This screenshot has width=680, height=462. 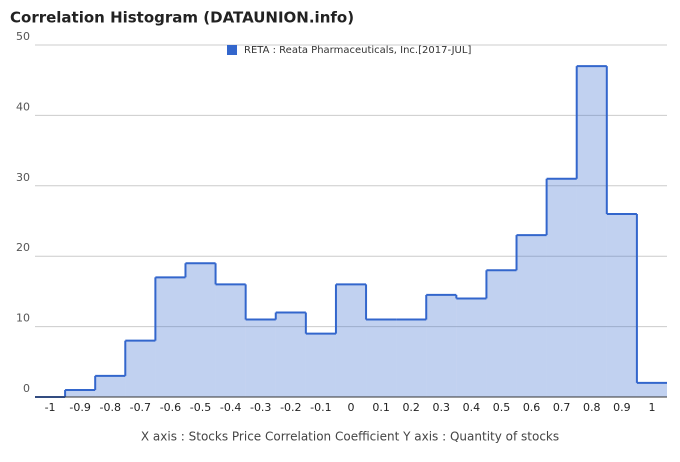 What do you see at coordinates (472, 407) in the screenshot?
I see `x-tick-label: 0.4` at bounding box center [472, 407].